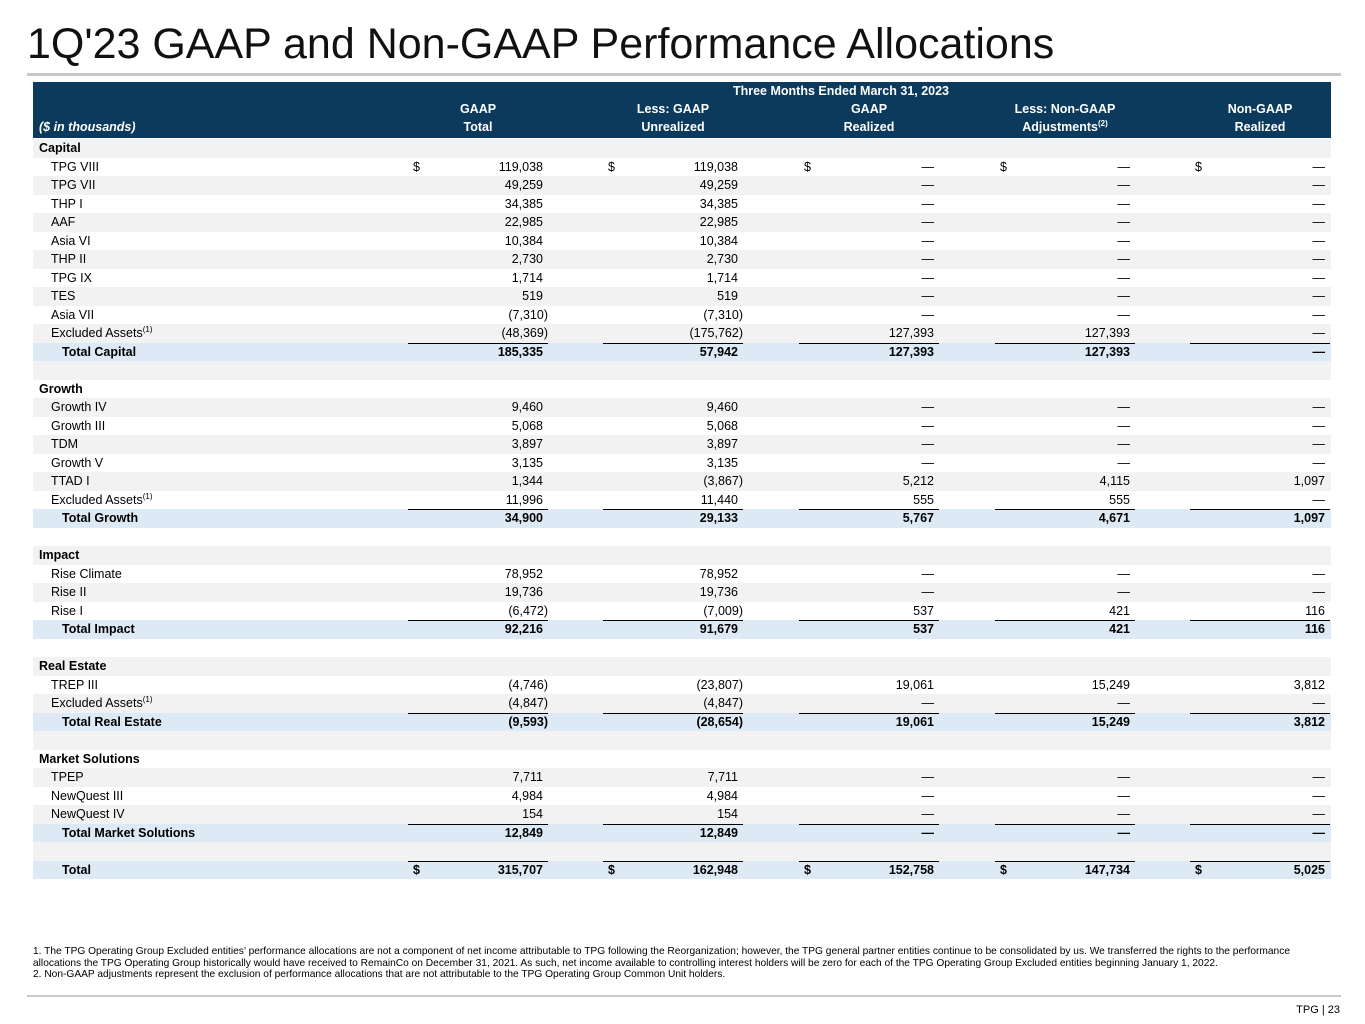 The image size is (1365, 1024). What do you see at coordinates (73, 314) in the screenshot?
I see `row-label: Asia VII` at bounding box center [73, 314].